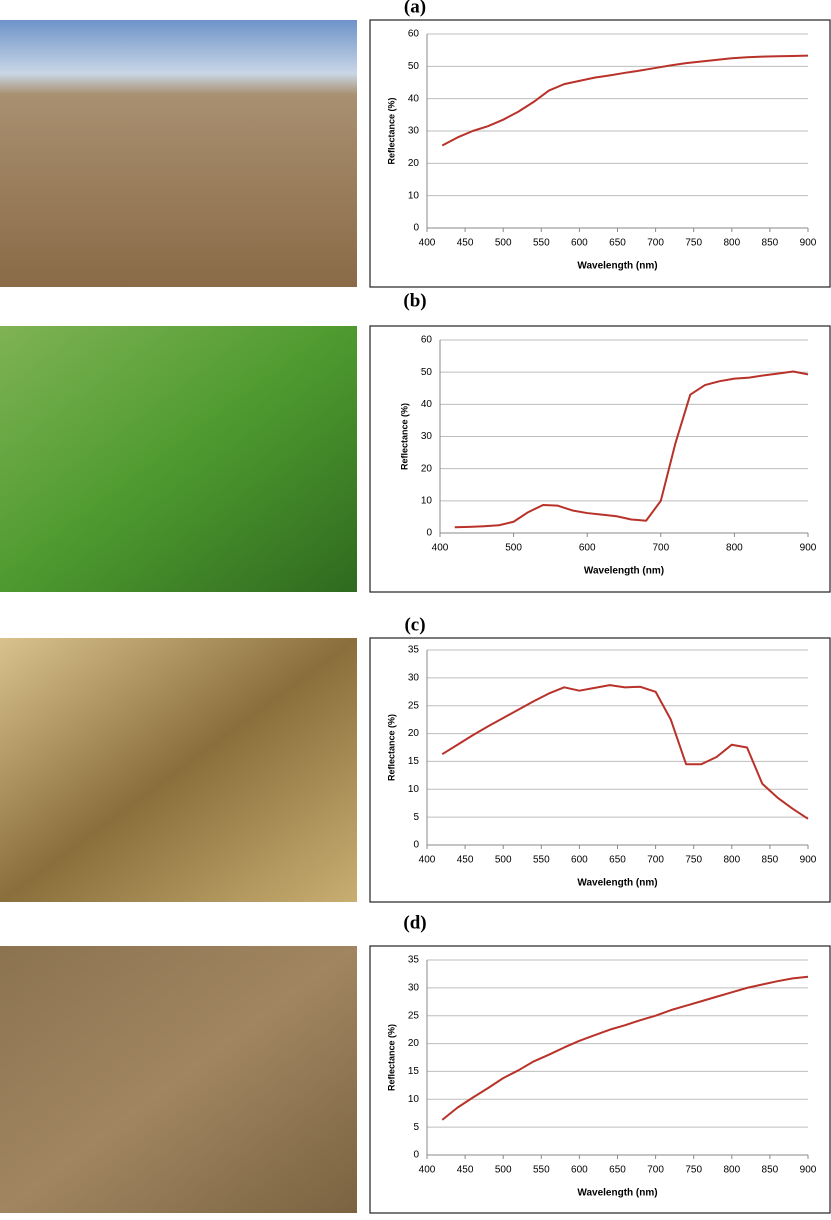 This screenshot has height=1220, width=831. What do you see at coordinates (414, 624) in the screenshot?
I see `panel-label: (c)` at bounding box center [414, 624].